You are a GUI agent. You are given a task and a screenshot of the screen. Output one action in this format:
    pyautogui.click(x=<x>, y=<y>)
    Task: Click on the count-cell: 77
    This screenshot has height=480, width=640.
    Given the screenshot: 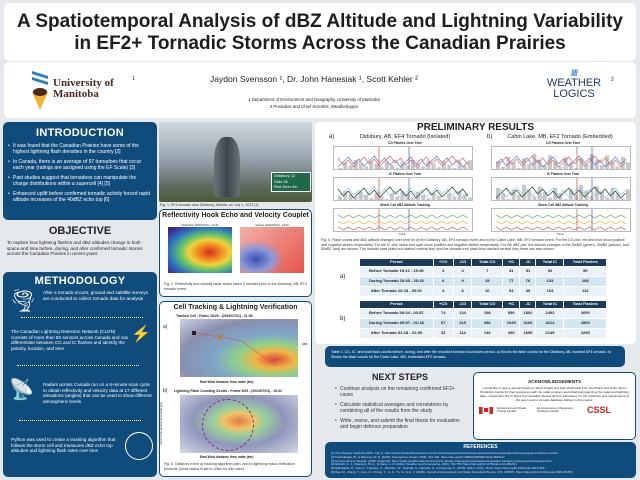 What is the action you would take?
    pyautogui.click(x=511, y=281)
    